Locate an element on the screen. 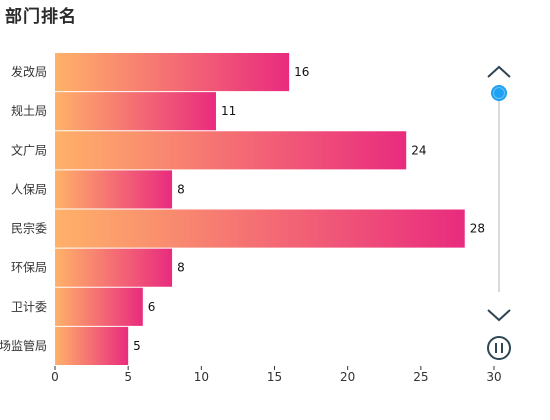 The width and height of the screenshot is (550, 420). x-axis: 0 5 10 15 20 25 30 is located at coordinates (276, 375).